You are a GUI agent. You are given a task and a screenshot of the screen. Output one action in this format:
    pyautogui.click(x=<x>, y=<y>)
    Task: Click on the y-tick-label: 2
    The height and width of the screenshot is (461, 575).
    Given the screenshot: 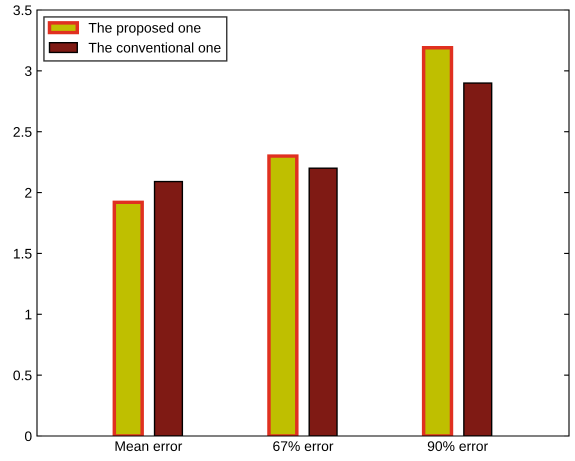 What is the action you would take?
    pyautogui.click(x=28, y=193)
    